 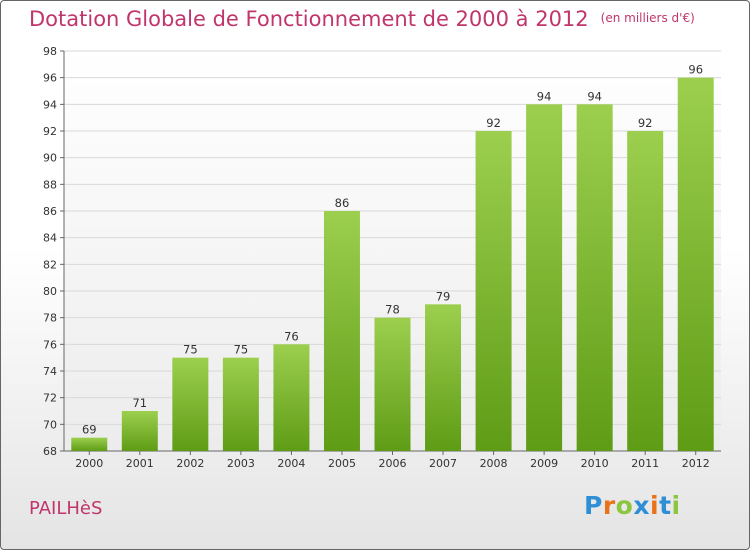 What do you see at coordinates (50, 264) in the screenshot?
I see `y-tick-label: 82` at bounding box center [50, 264].